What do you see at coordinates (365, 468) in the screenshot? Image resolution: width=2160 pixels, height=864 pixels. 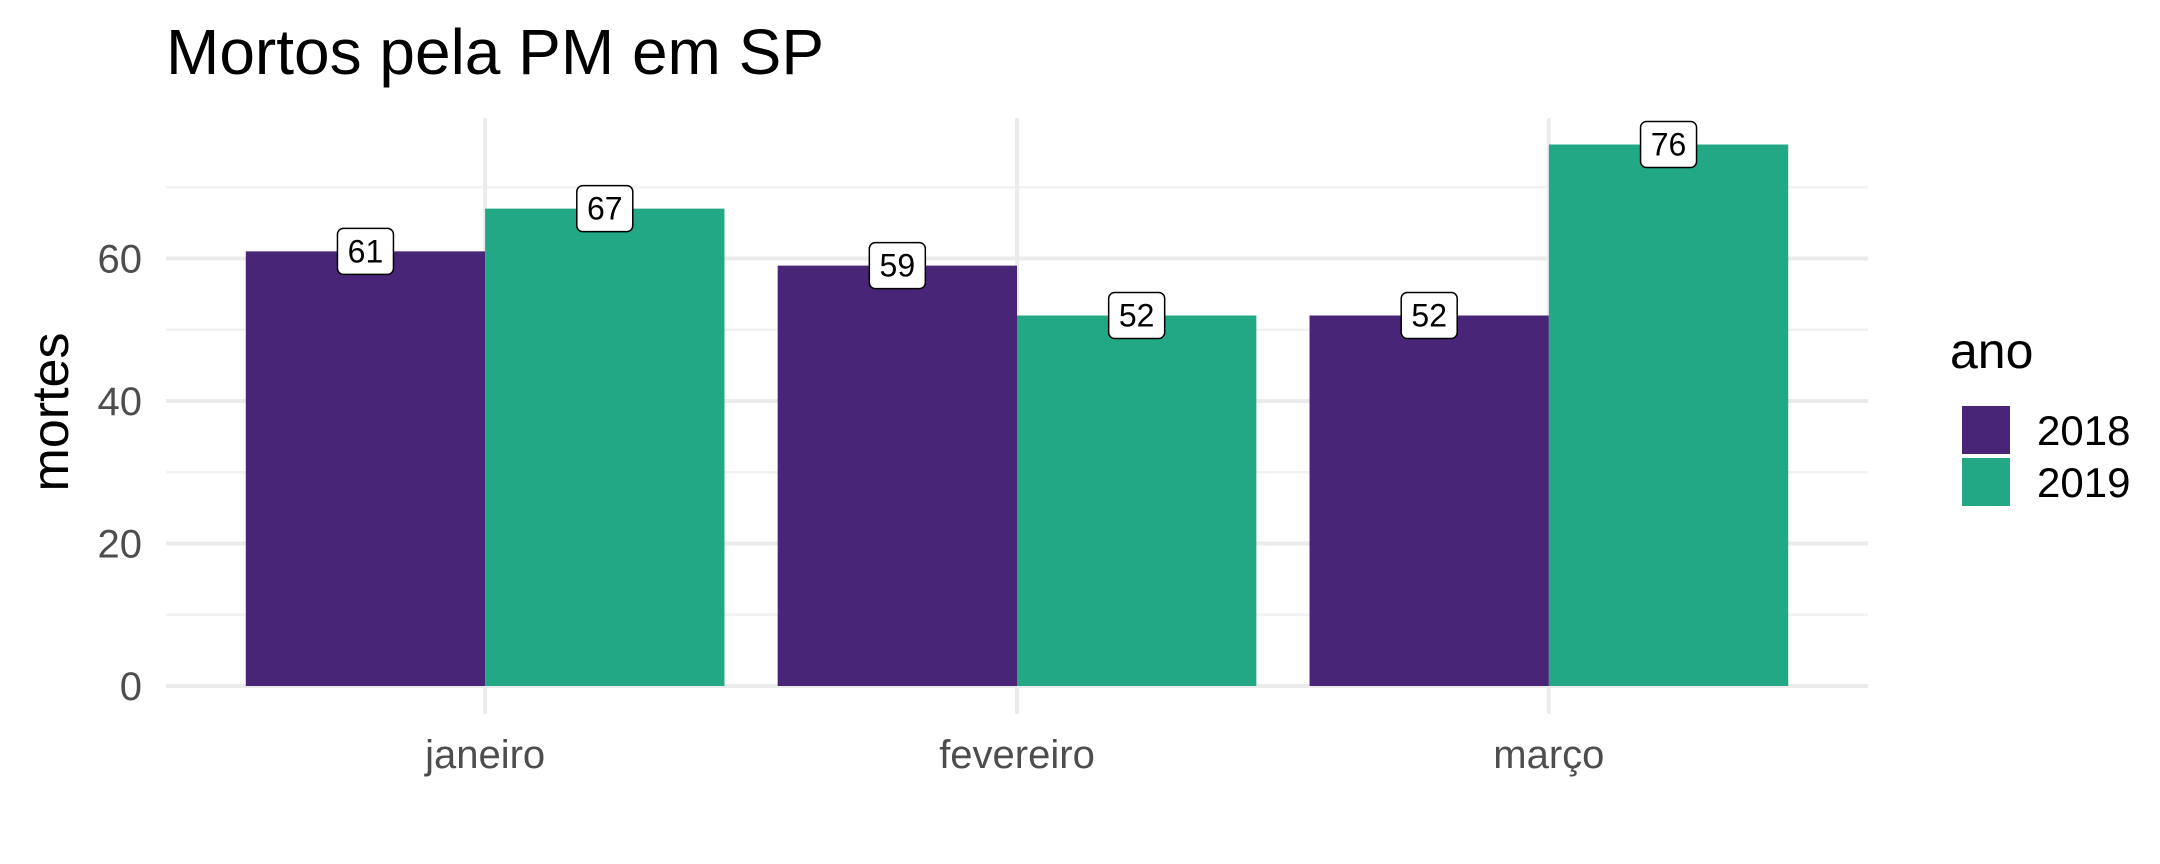 I see `bar-2018-janeiro` at bounding box center [365, 468].